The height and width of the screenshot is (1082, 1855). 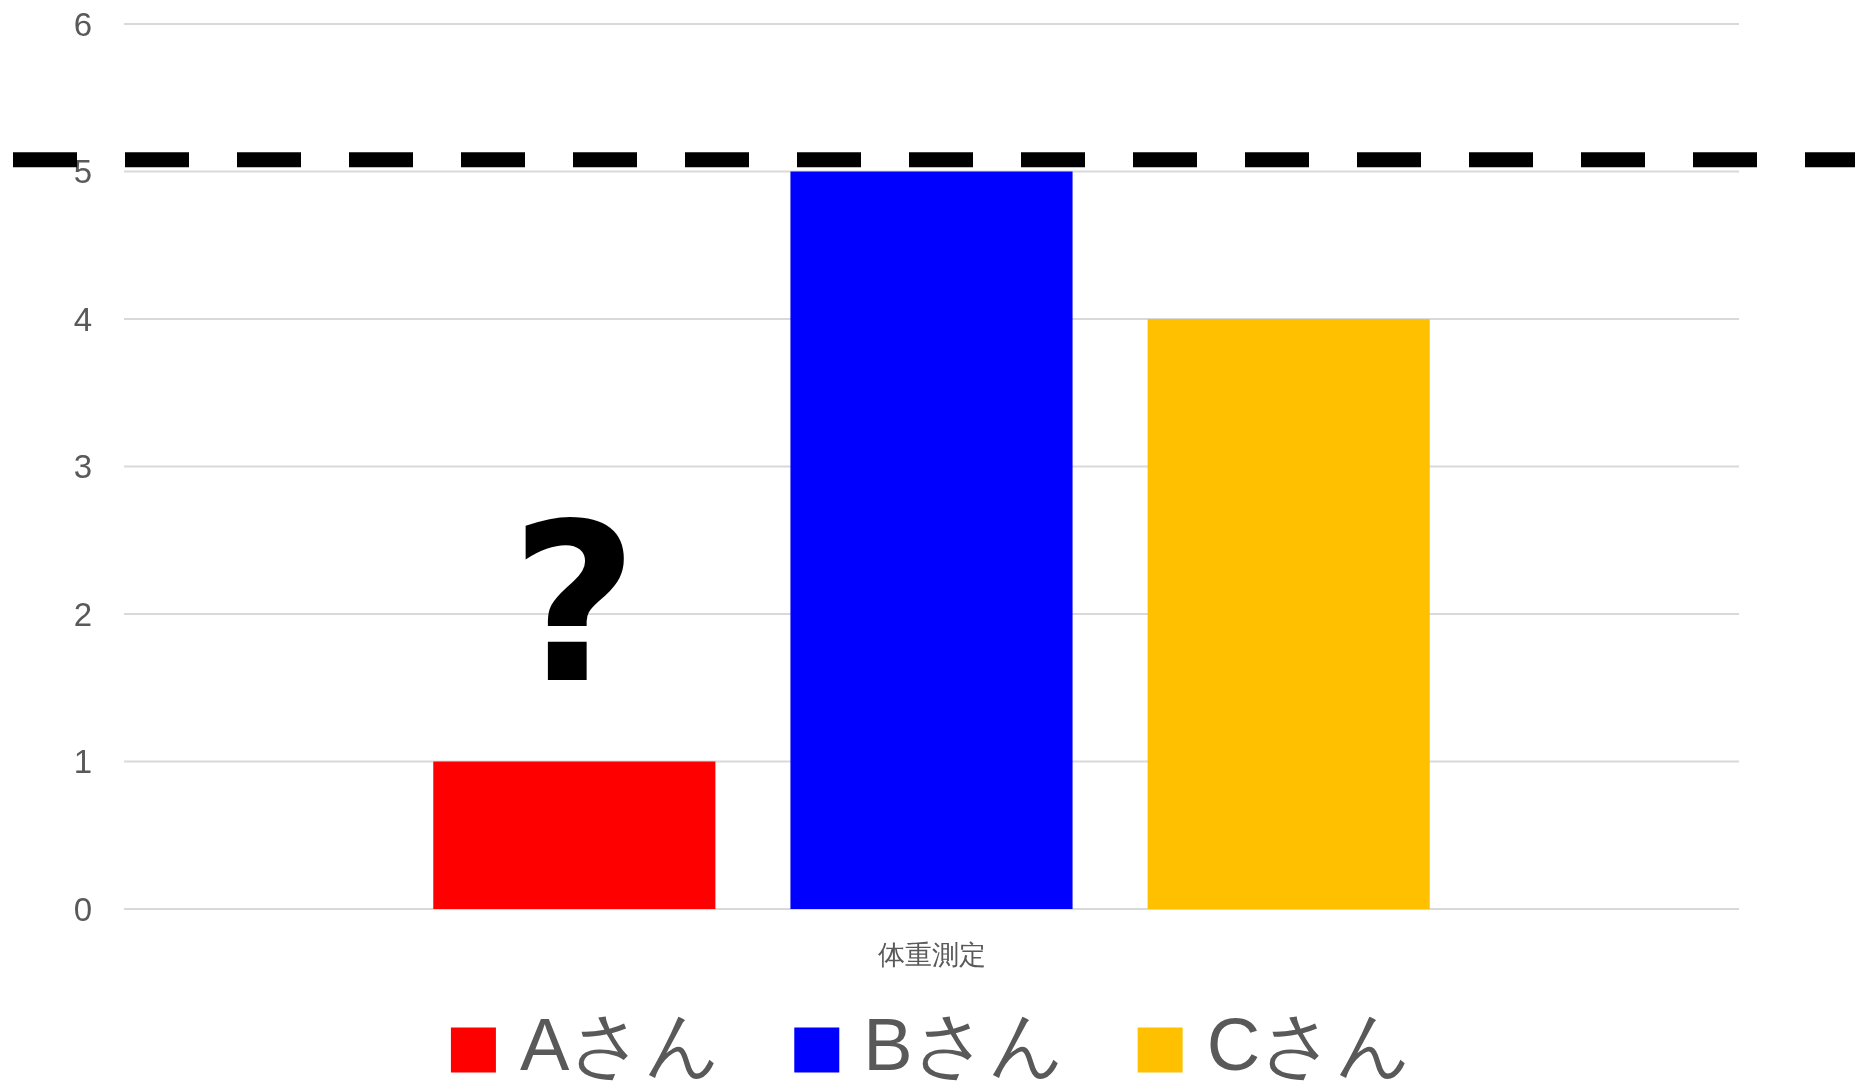 What do you see at coordinates (82, 761) in the screenshot?
I see `y-tick-label: 1` at bounding box center [82, 761].